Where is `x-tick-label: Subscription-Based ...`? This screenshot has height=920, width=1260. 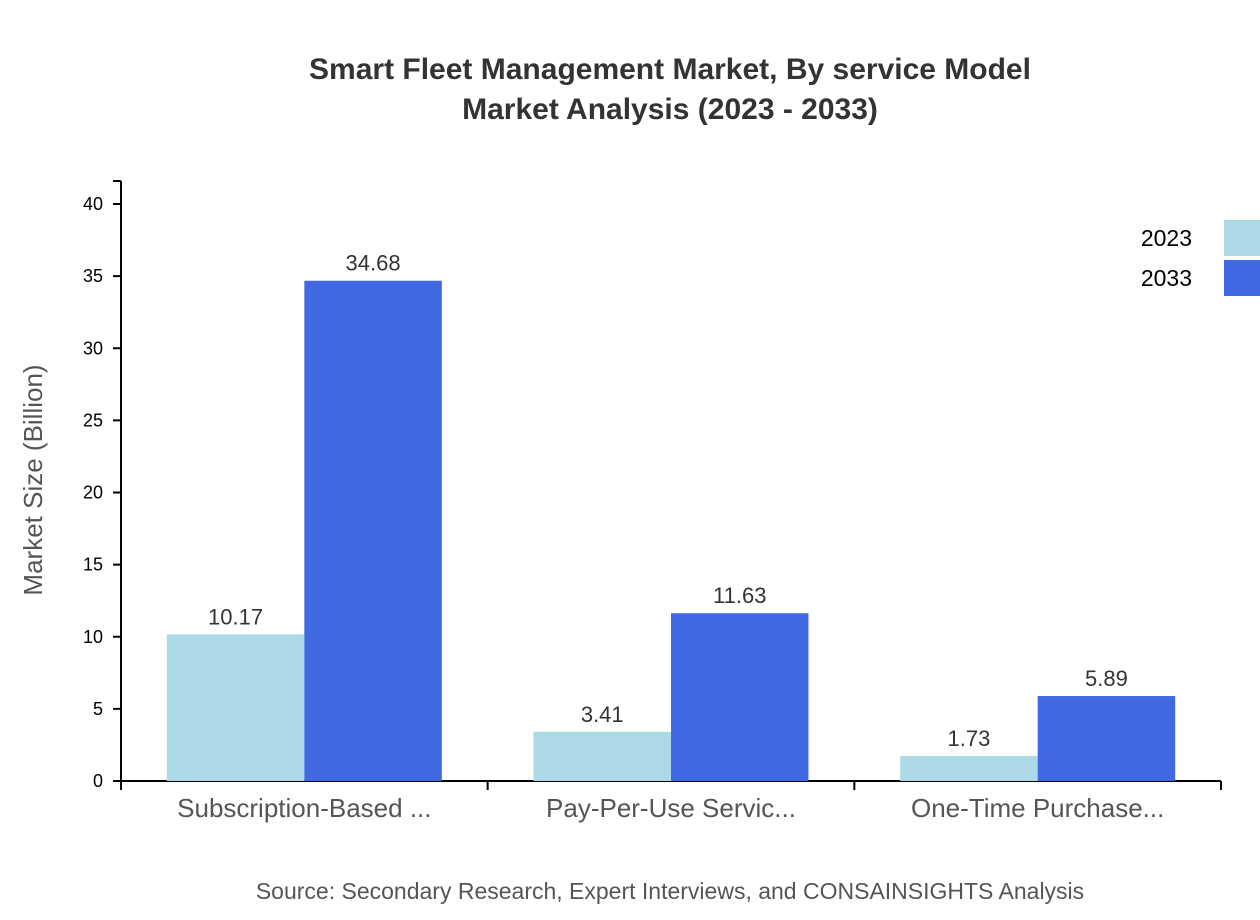 x-tick-label: Subscription-Based ... is located at coordinates (304, 808).